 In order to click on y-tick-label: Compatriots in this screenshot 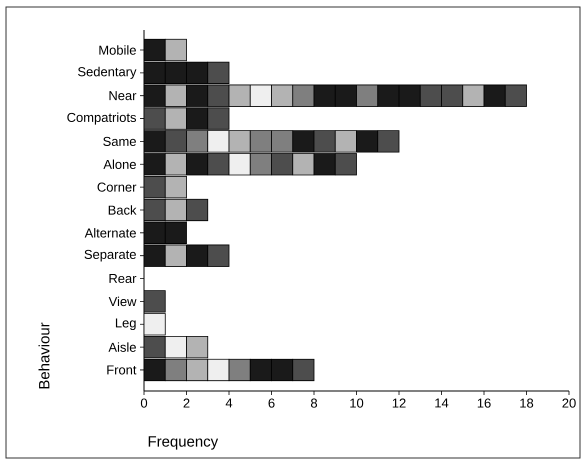, I will do `click(101, 118)`.